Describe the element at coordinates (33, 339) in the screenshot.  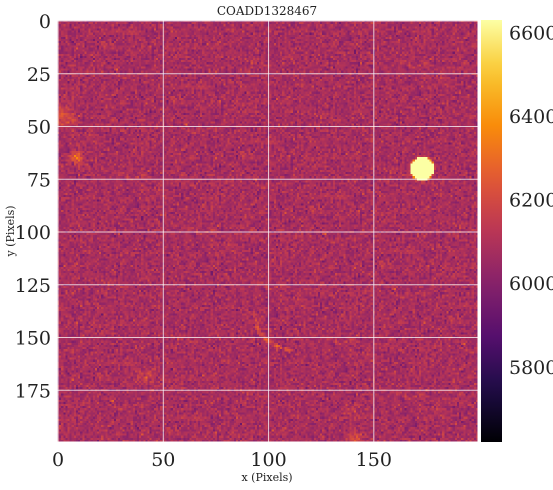
I see `y-tick-label: 150` at that location.